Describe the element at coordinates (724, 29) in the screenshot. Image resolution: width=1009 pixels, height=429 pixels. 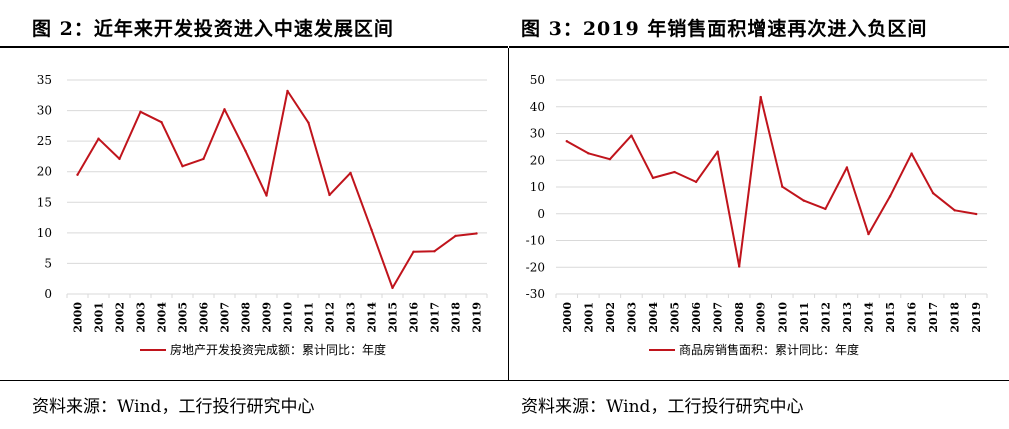
I see `figure-3-title: 图 3：2019 年销售面积增速再次进入负区间` at that location.